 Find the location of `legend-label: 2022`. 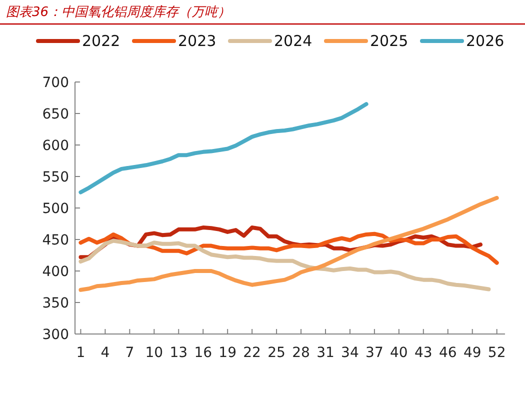

legend-label: 2022 is located at coordinates (101, 41).